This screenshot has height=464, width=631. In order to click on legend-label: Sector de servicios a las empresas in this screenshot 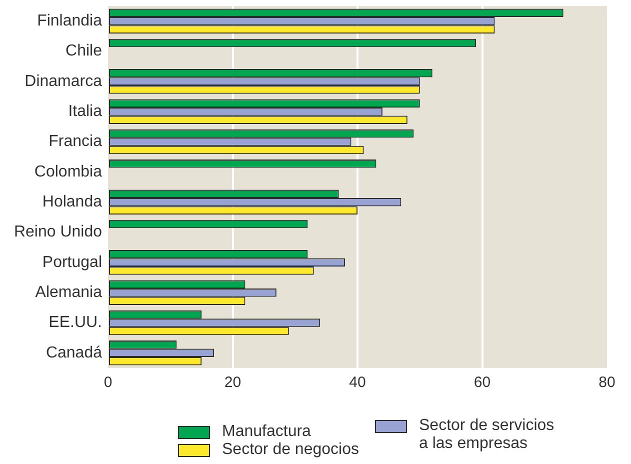, I will do `click(487, 435)`.